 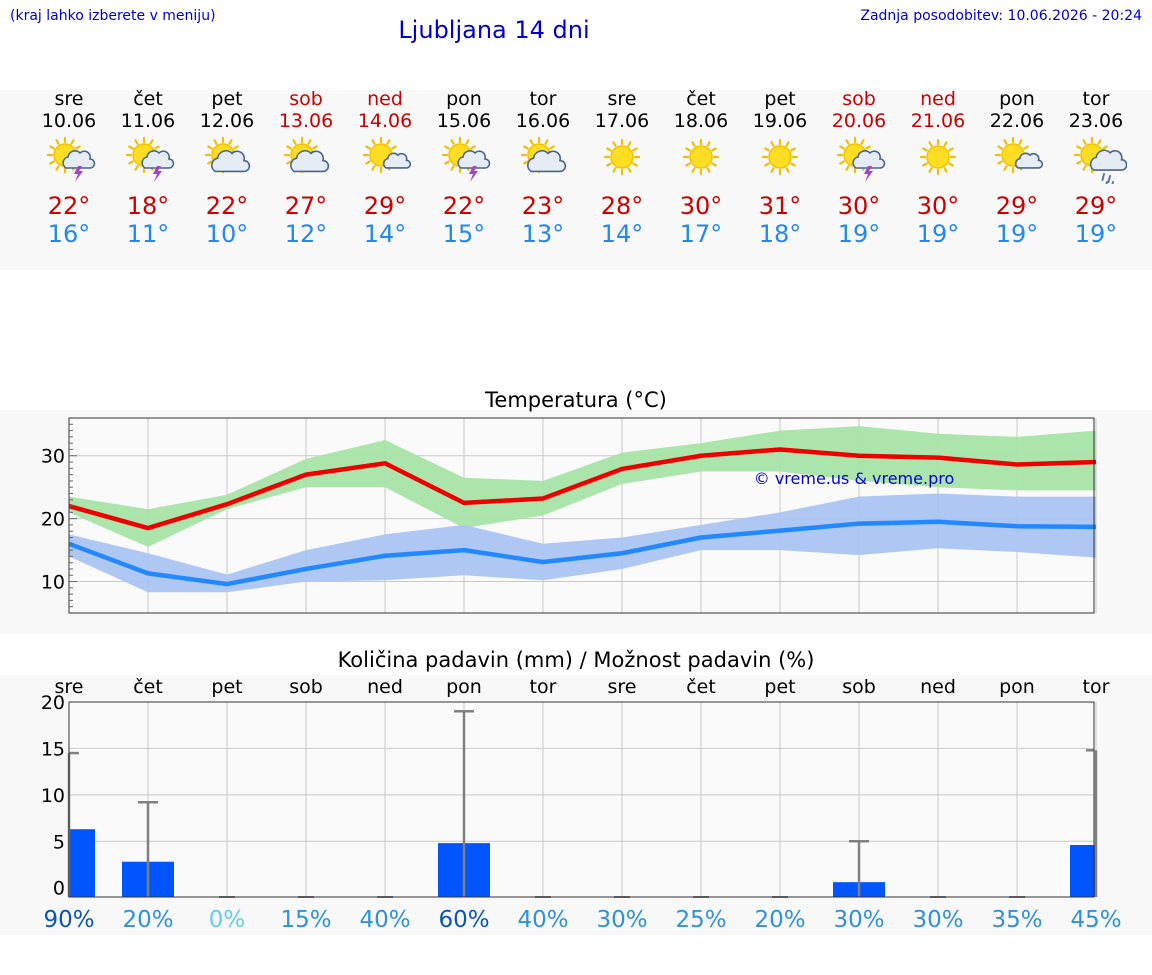 What do you see at coordinates (622, 99) in the screenshot?
I see `day-name: sre` at bounding box center [622, 99].